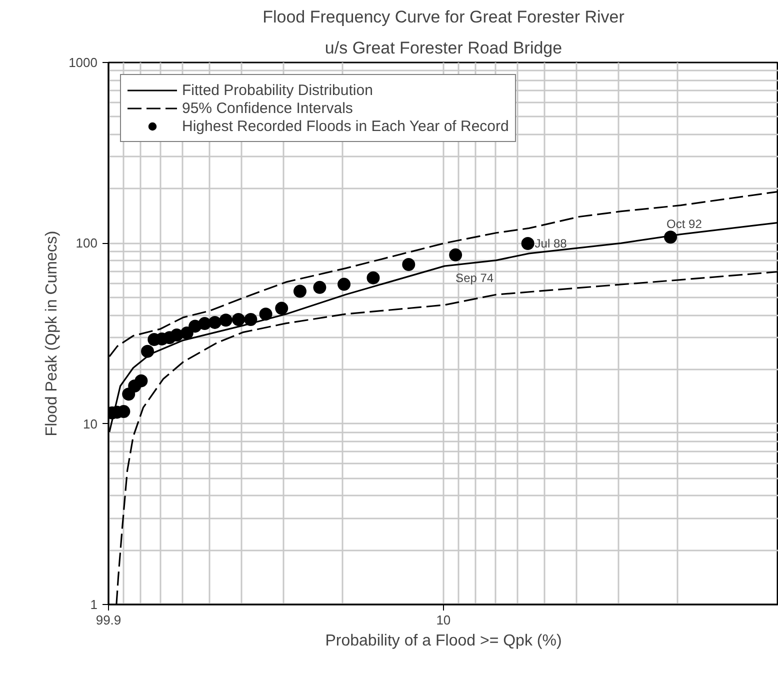 This screenshot has height=675, width=778. I want to click on y-tick-label: 1, so click(94, 604).